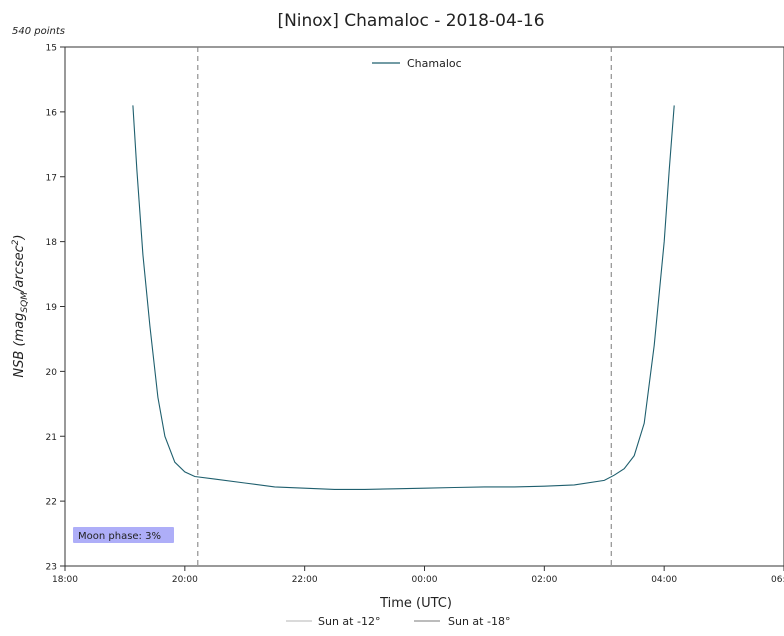 The image size is (784, 636). I want to click on y-tick-label: 21, so click(51, 438).